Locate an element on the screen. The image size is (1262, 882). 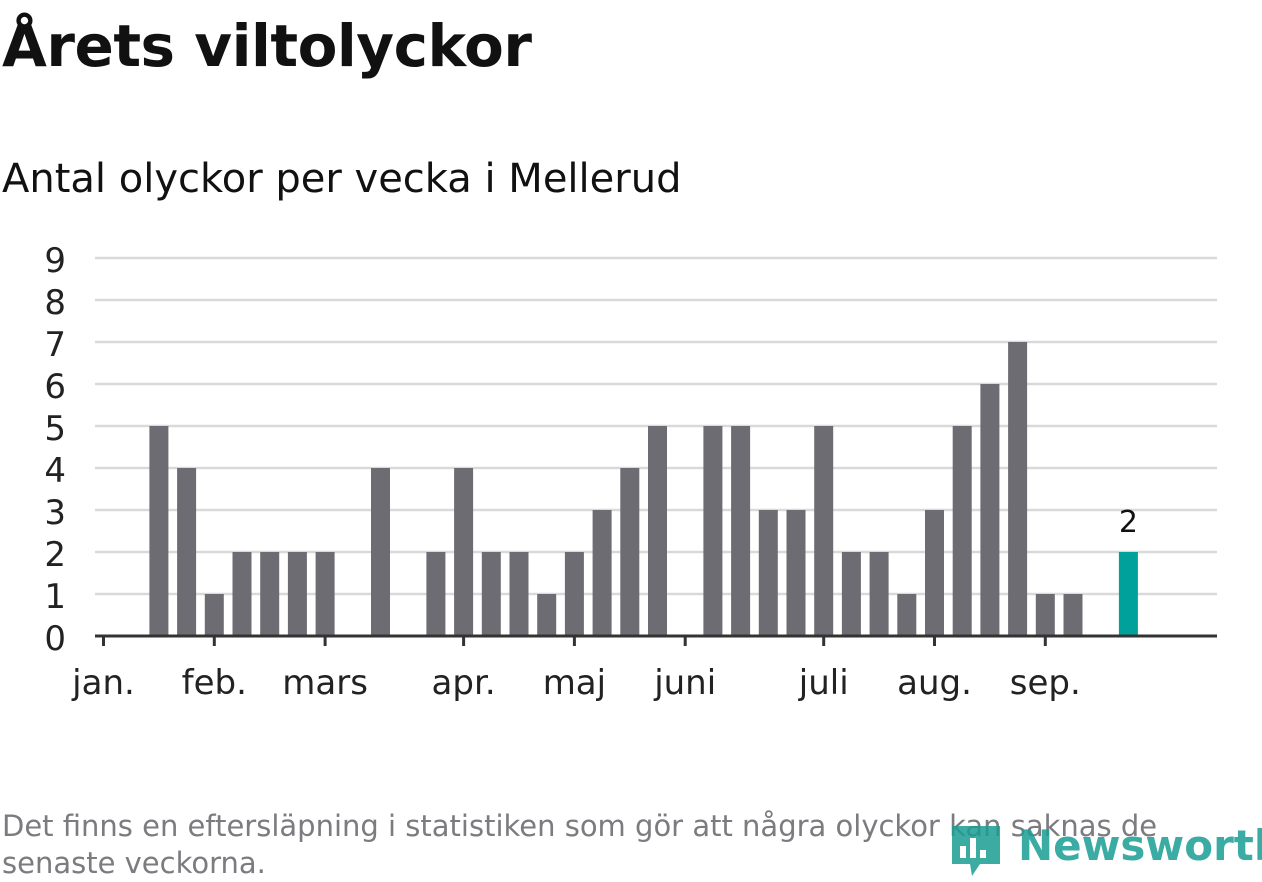
x-axis is located at coordinates (656, 640).